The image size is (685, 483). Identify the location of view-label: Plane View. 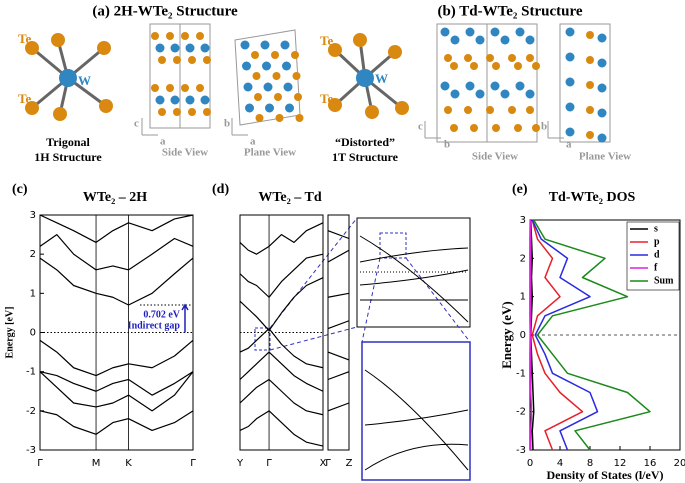
(605, 157).